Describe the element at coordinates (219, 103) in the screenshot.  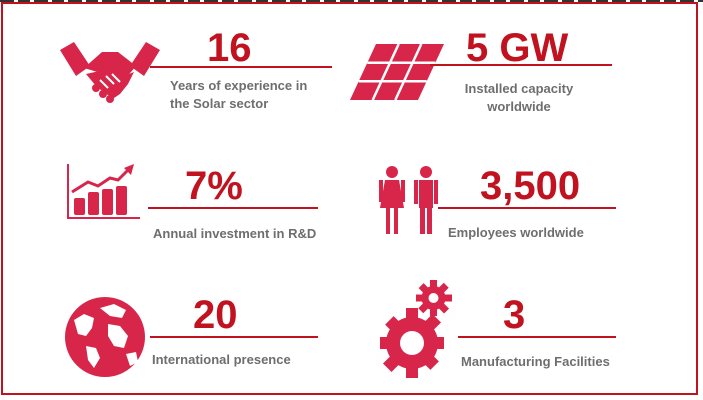
I see `stat-label-years-line2: the Solar sector` at that location.